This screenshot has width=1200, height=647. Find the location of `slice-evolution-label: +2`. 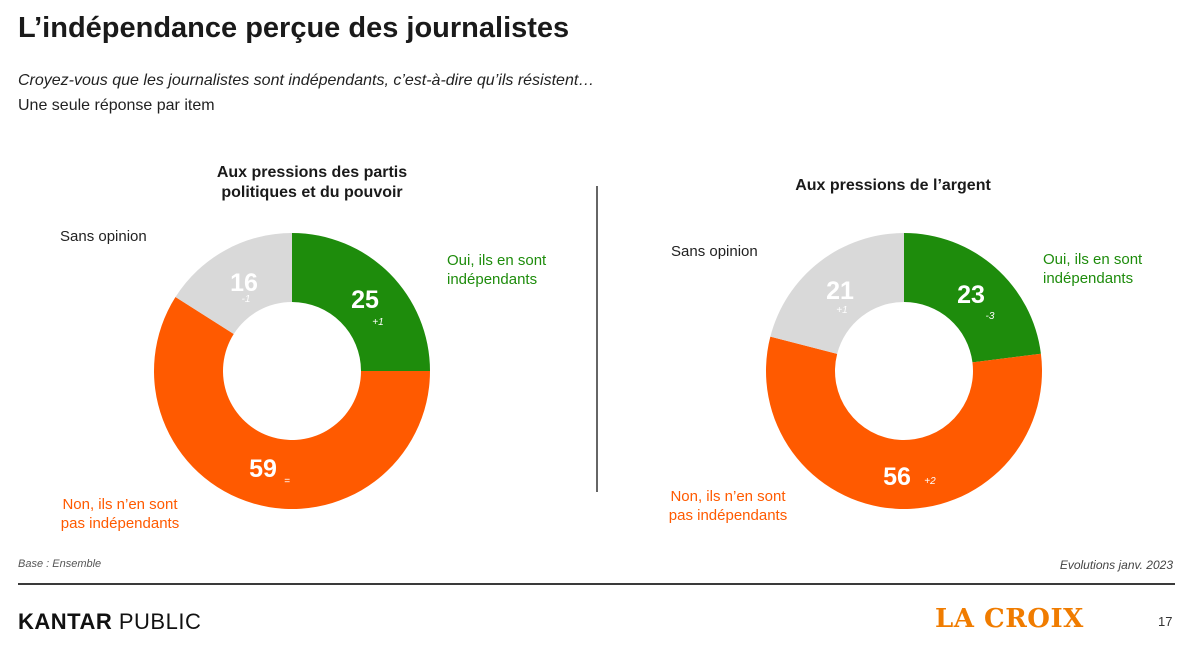

slice-evolution-label: +2 is located at coordinates (930, 481).